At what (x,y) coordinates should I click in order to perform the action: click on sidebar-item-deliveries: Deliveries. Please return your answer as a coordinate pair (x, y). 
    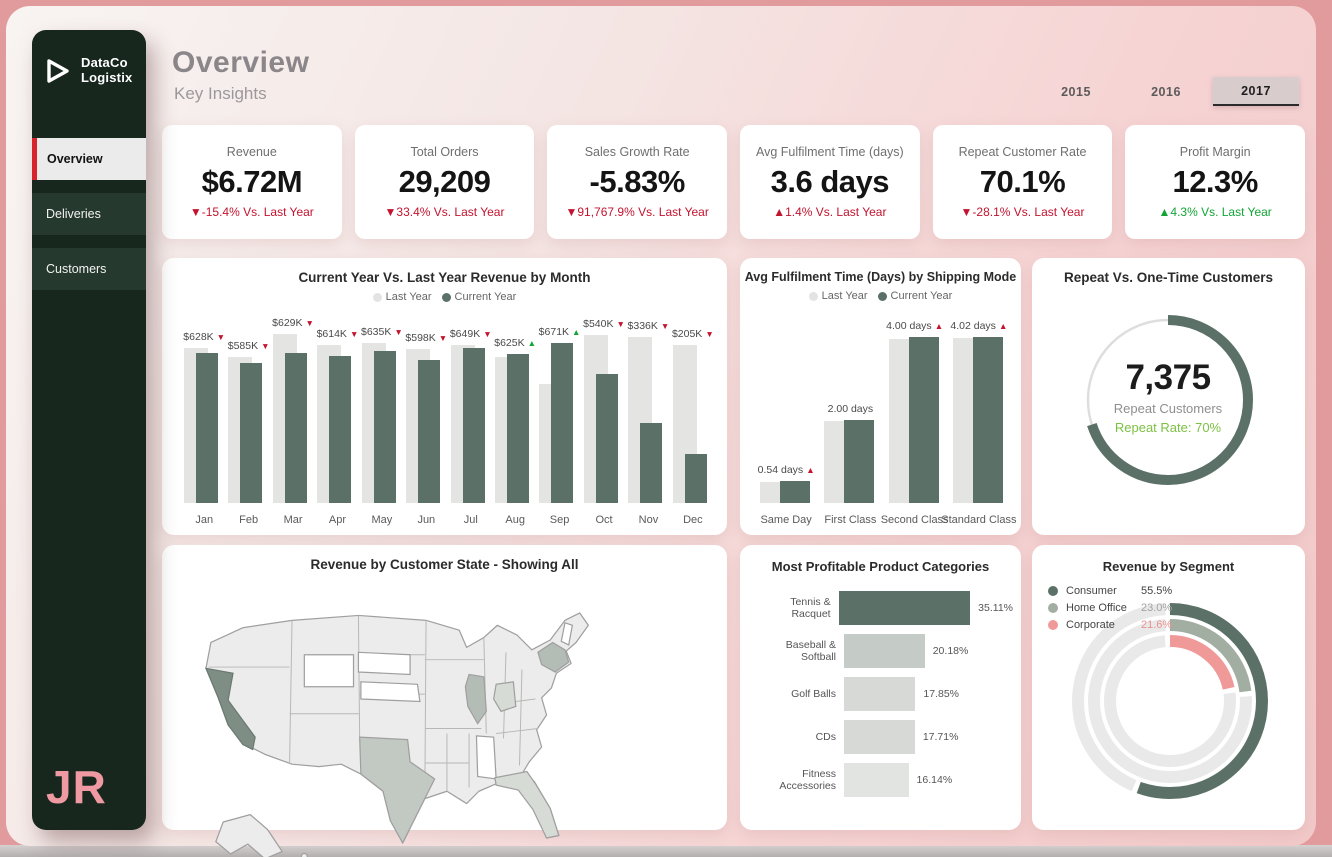
    Looking at the image, I should click on (89, 214).